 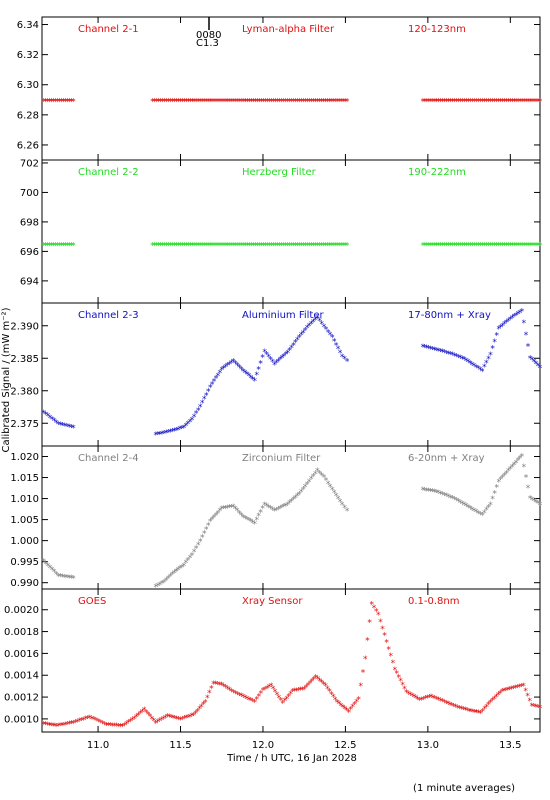 I want to click on panel-label: Channel 2-1, so click(x=108, y=29).